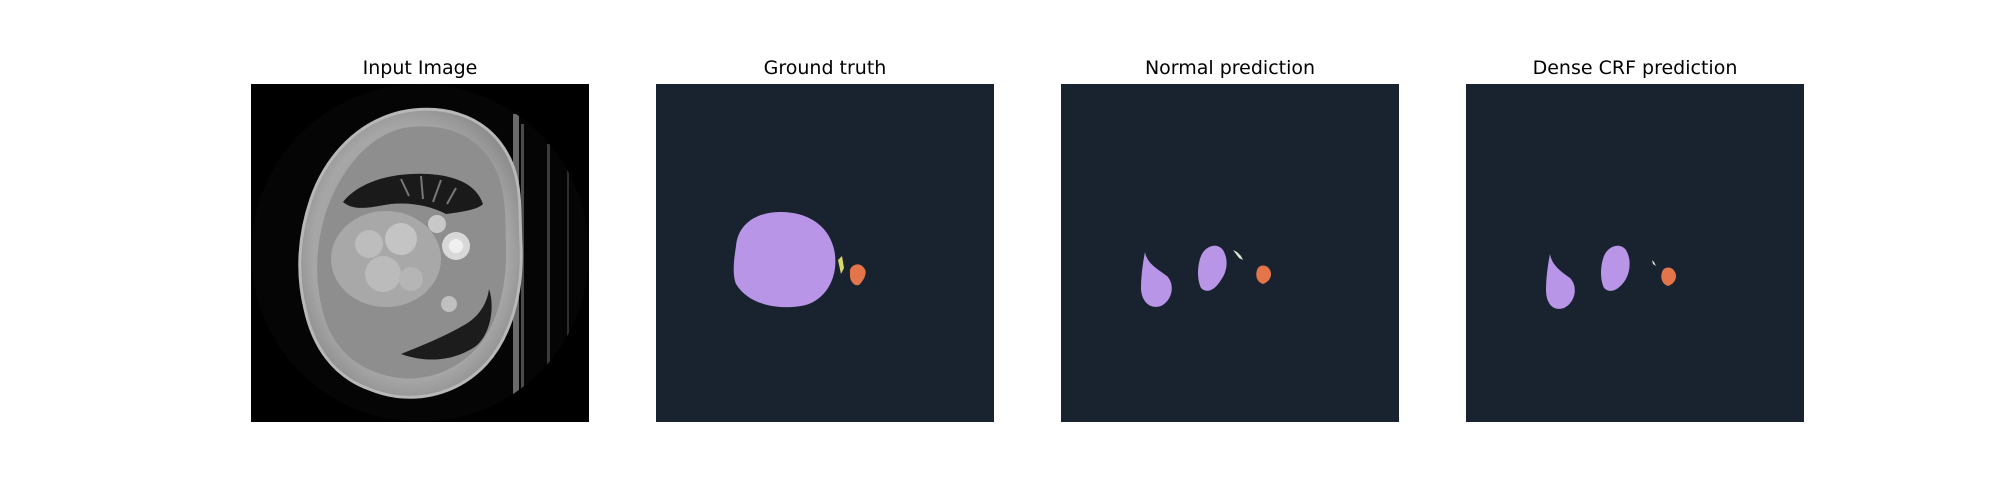 Image resolution: width=2000 pixels, height=500 pixels. Describe the element at coordinates (825, 253) in the screenshot. I see `ground-truth-mask` at that location.